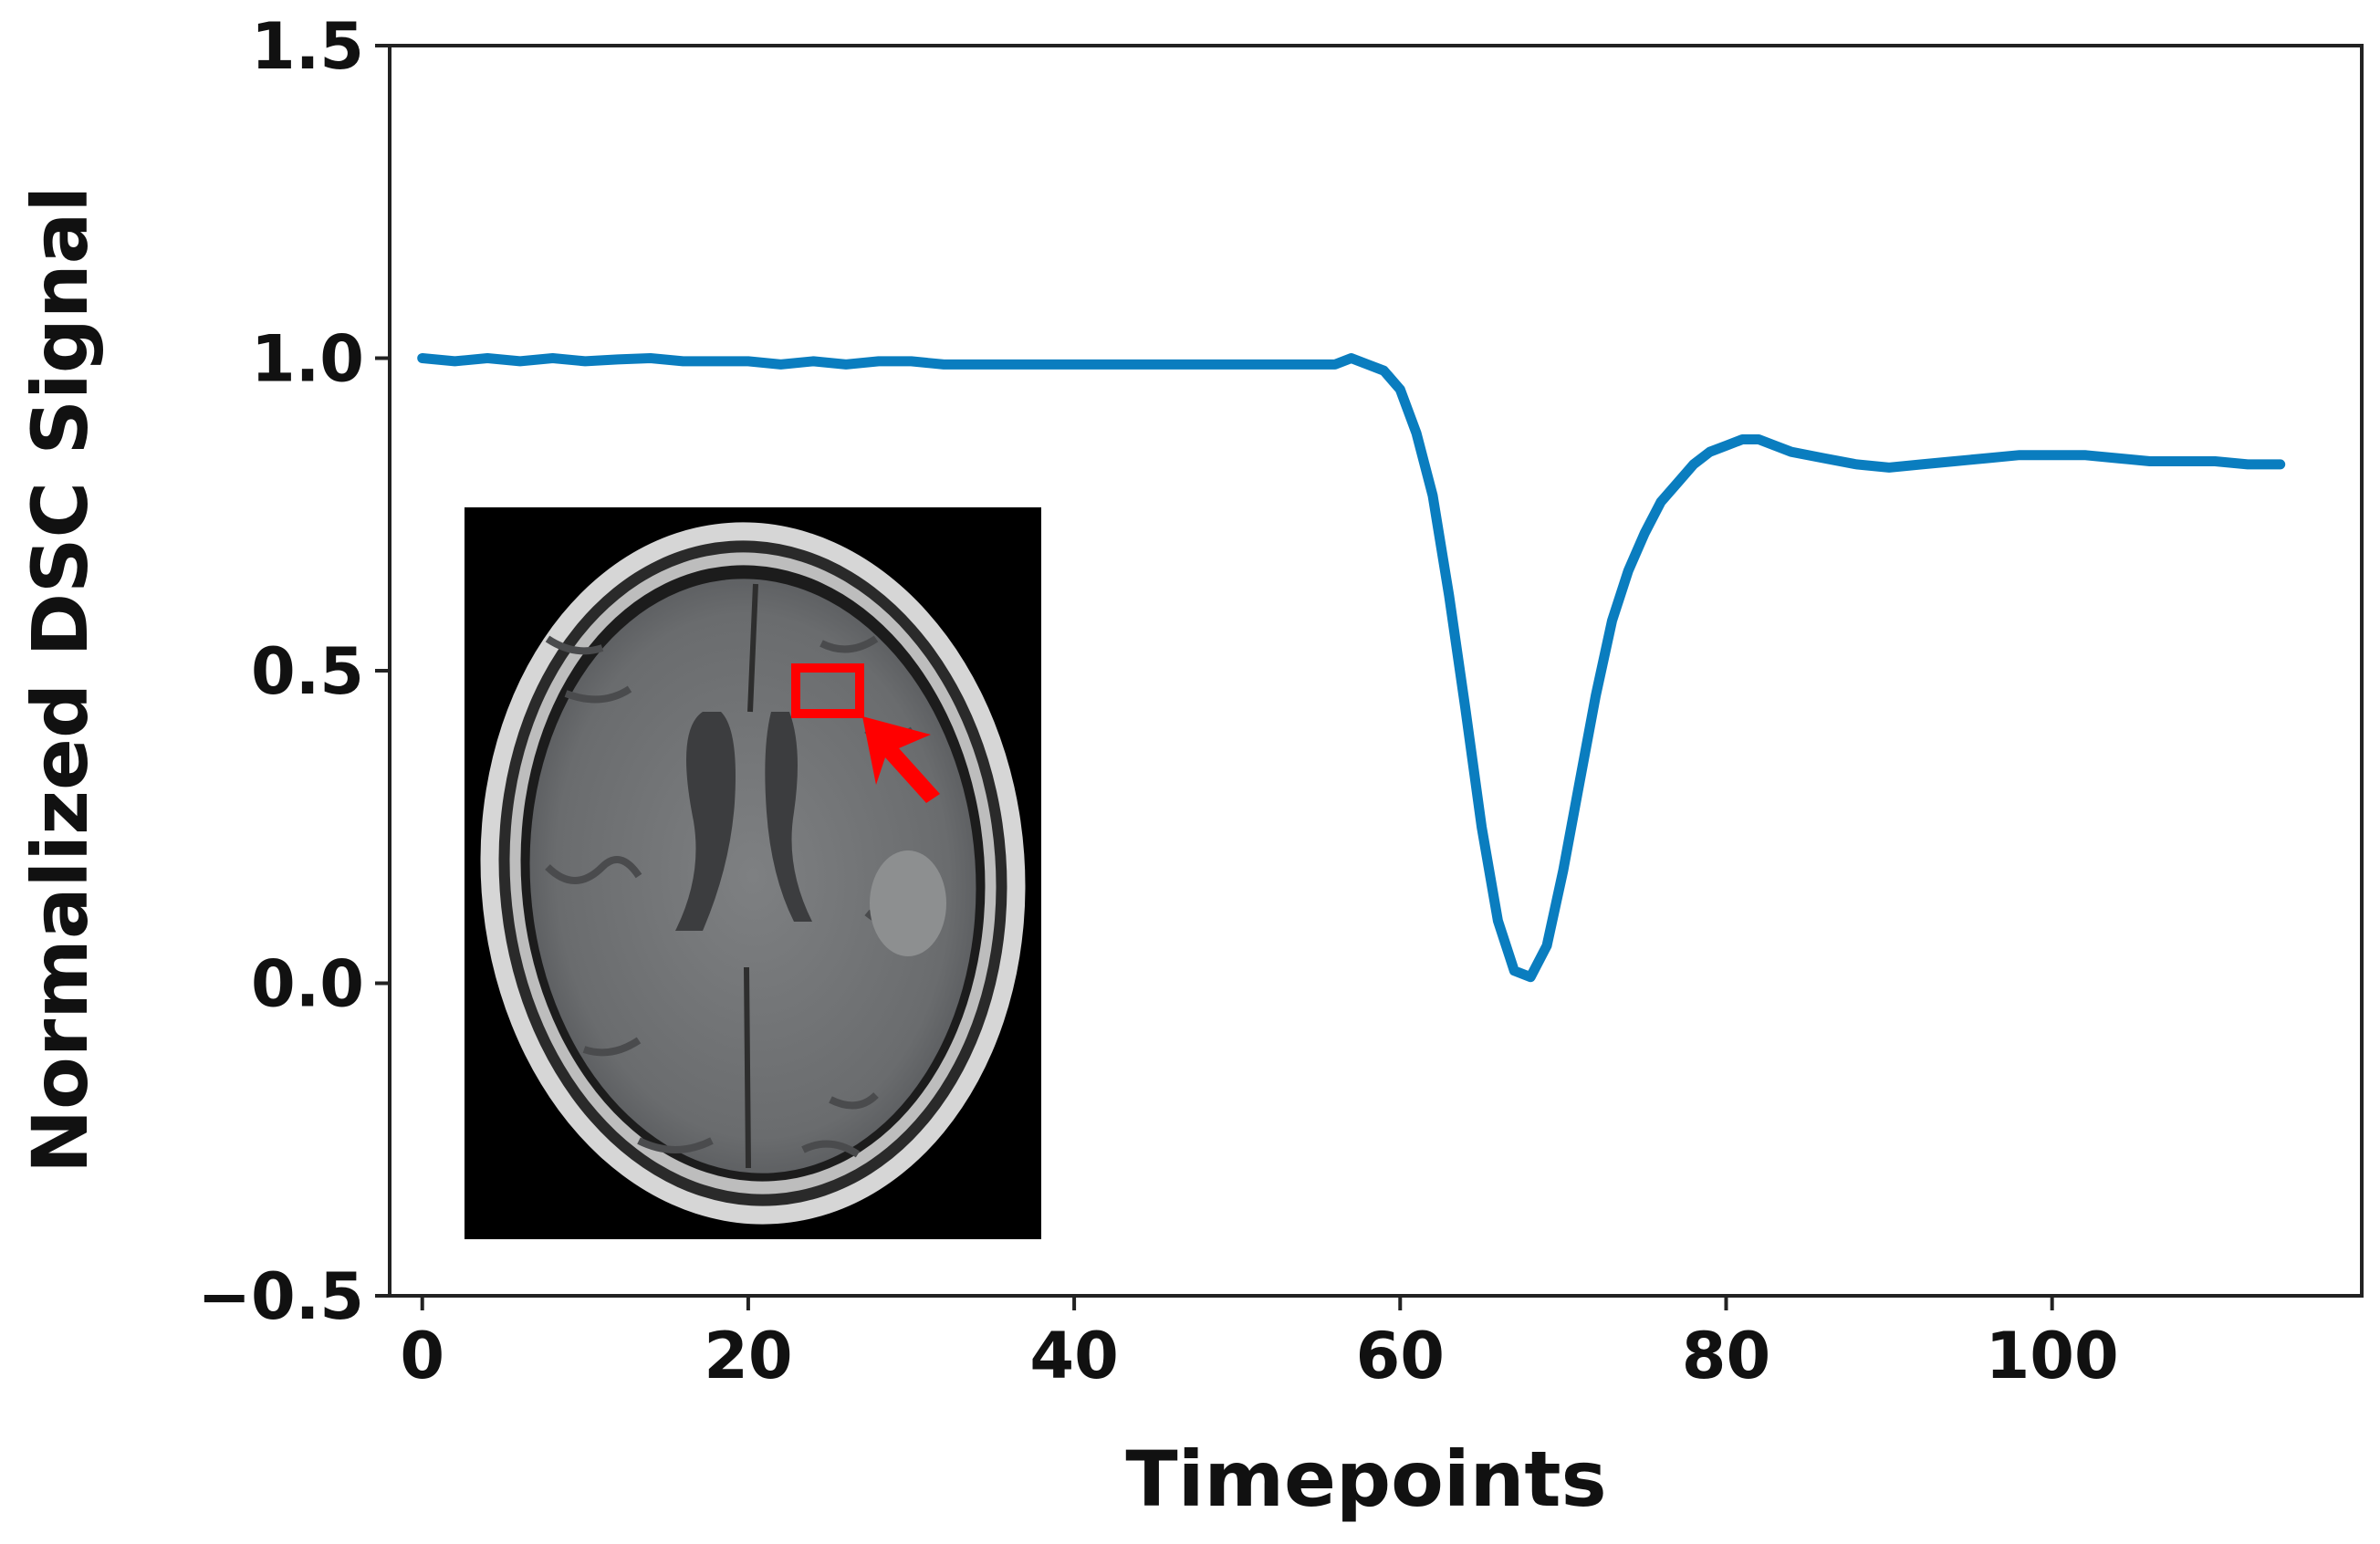  I want to click on x-tick-label: 0, so click(422, 1356).